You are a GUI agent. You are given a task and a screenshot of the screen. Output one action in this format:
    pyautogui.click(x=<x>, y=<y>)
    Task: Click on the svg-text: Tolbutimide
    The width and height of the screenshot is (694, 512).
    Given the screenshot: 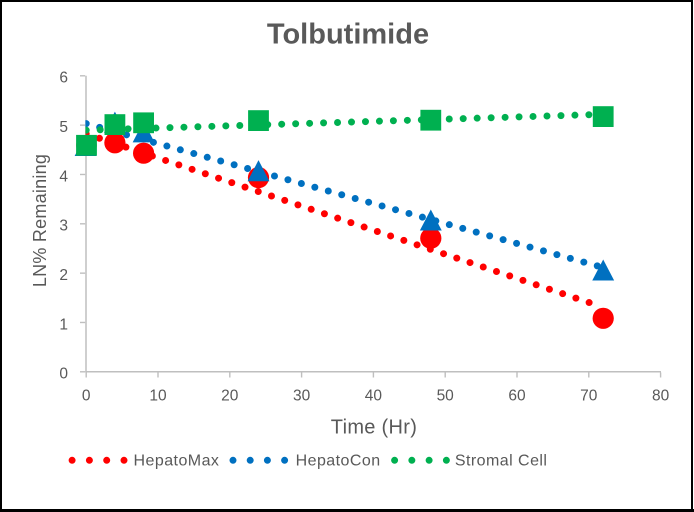 What is the action you would take?
    pyautogui.click(x=348, y=35)
    